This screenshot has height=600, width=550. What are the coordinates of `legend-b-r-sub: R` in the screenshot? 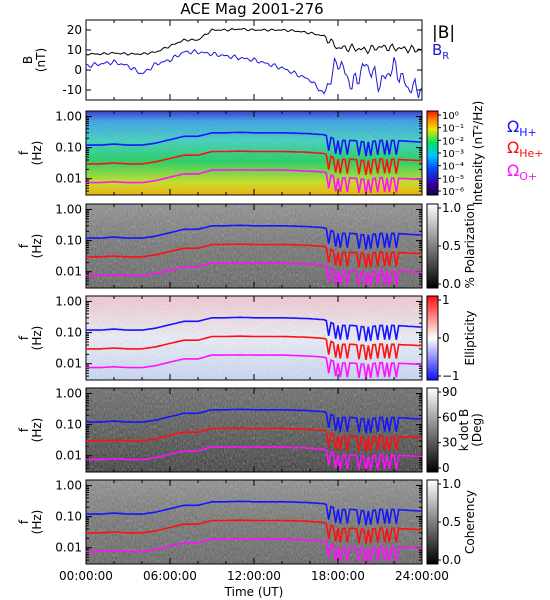 It's located at (445, 56).